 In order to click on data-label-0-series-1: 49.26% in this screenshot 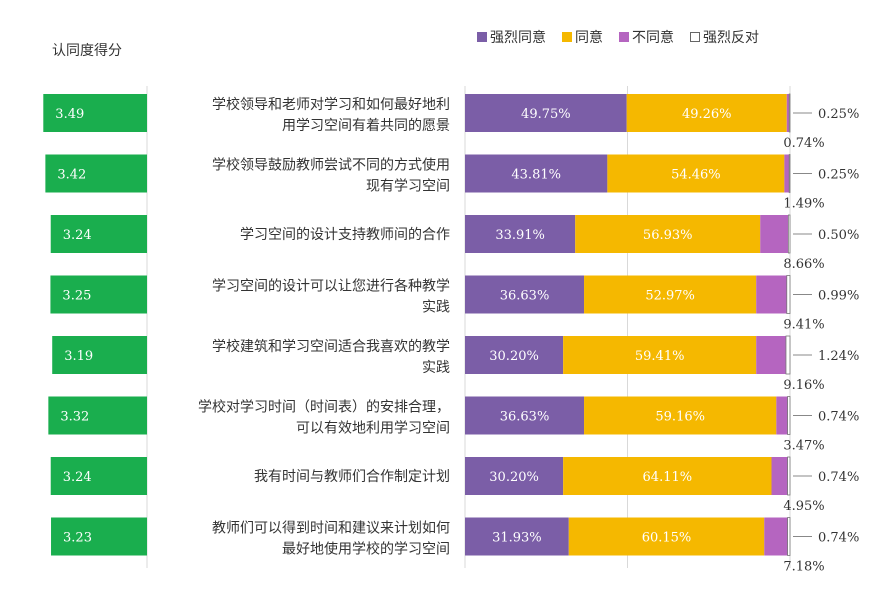, I will do `click(707, 114)`.